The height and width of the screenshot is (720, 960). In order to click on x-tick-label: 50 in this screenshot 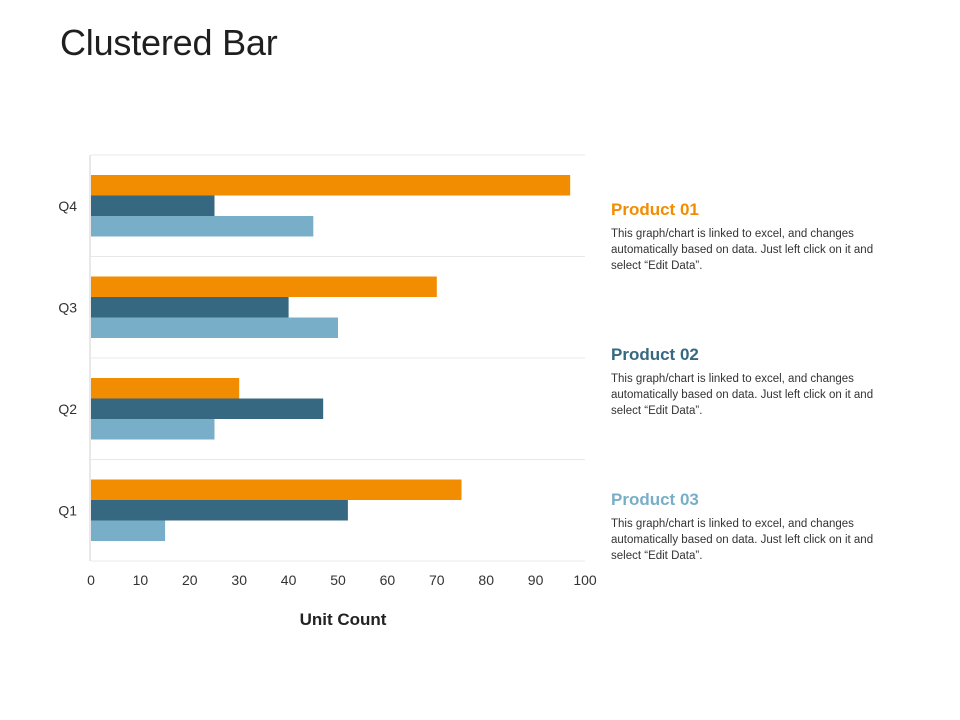, I will do `click(338, 580)`.